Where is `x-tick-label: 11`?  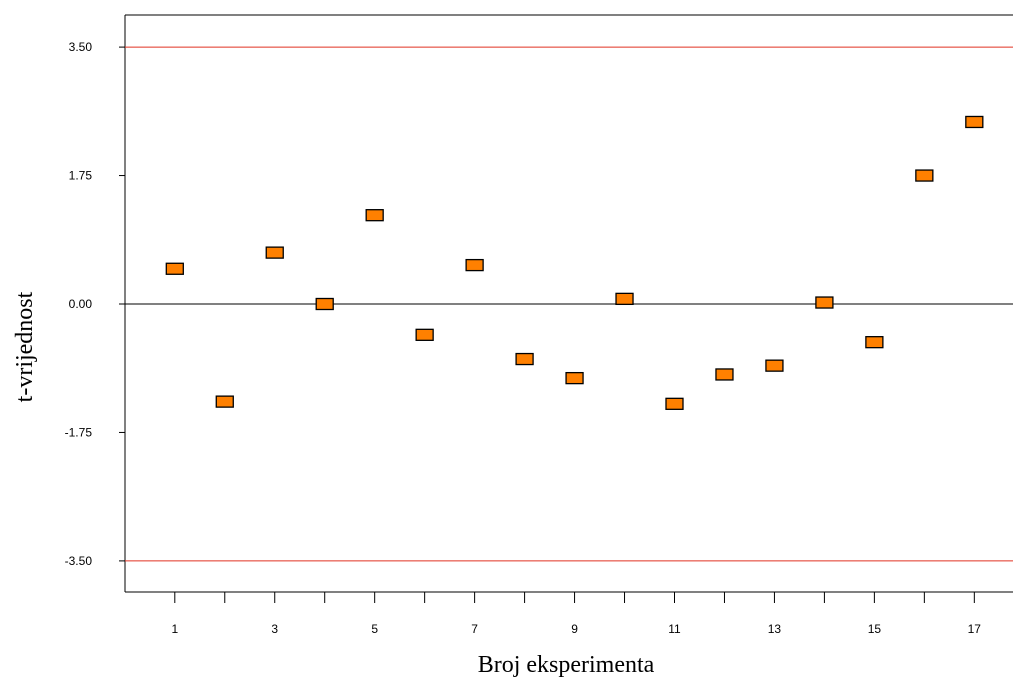
x-tick-label: 11 is located at coordinates (674, 629).